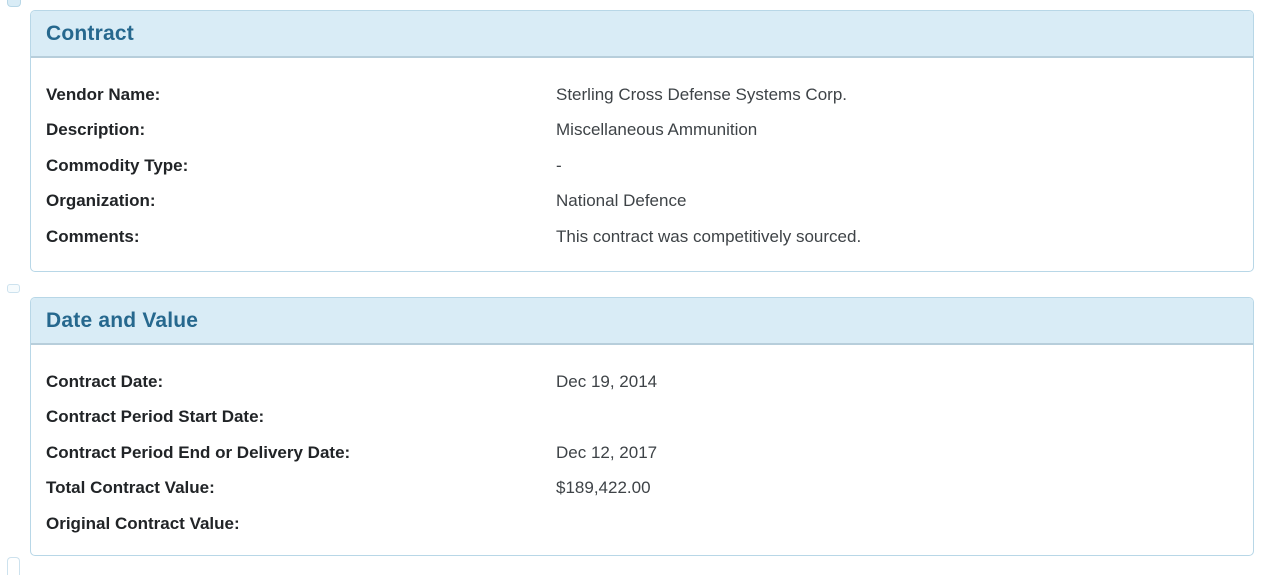 The image size is (1280, 575). I want to click on field-label: Contract Date:, so click(105, 381).